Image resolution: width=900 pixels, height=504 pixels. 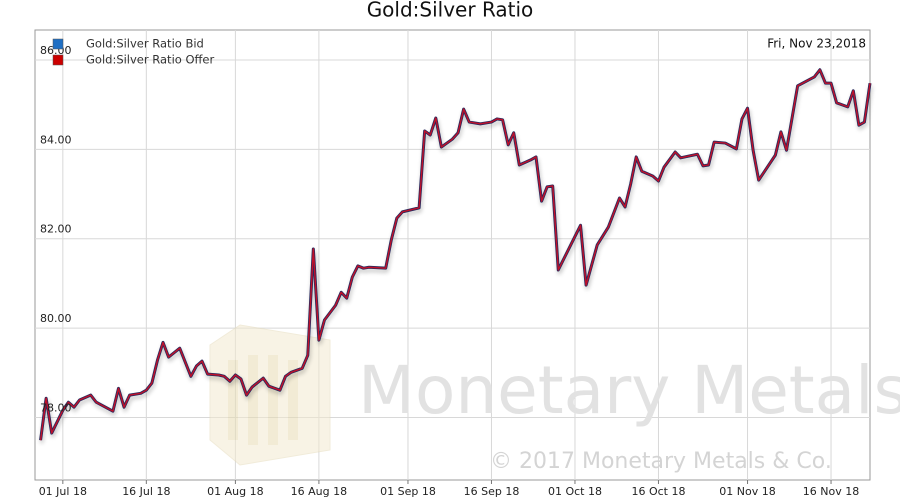 I want to click on x-tick-label: 01 Sep 18, so click(x=408, y=491).